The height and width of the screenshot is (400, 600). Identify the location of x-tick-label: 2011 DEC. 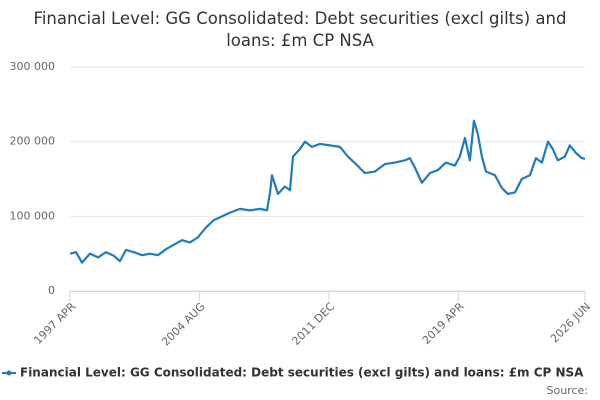
(313, 324).